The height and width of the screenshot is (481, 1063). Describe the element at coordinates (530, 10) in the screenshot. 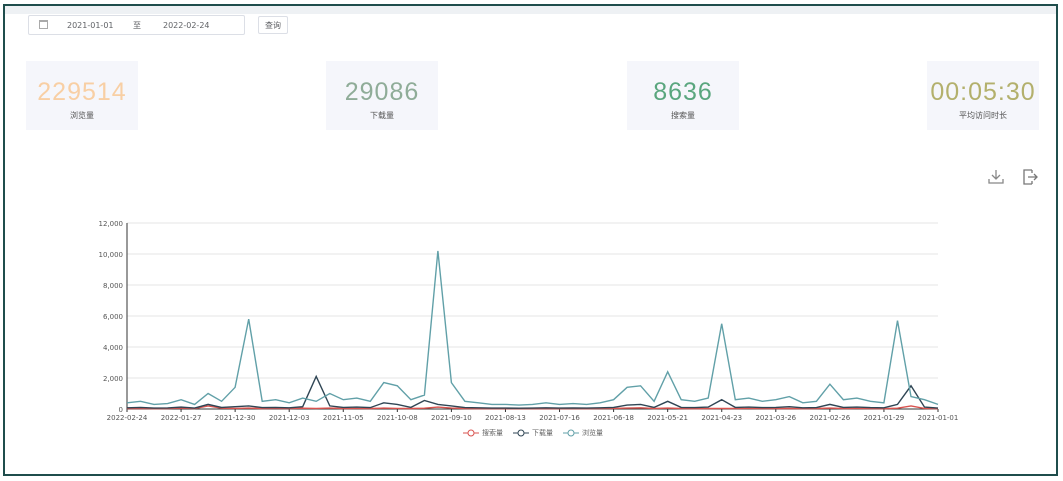

I see `top-strip` at that location.